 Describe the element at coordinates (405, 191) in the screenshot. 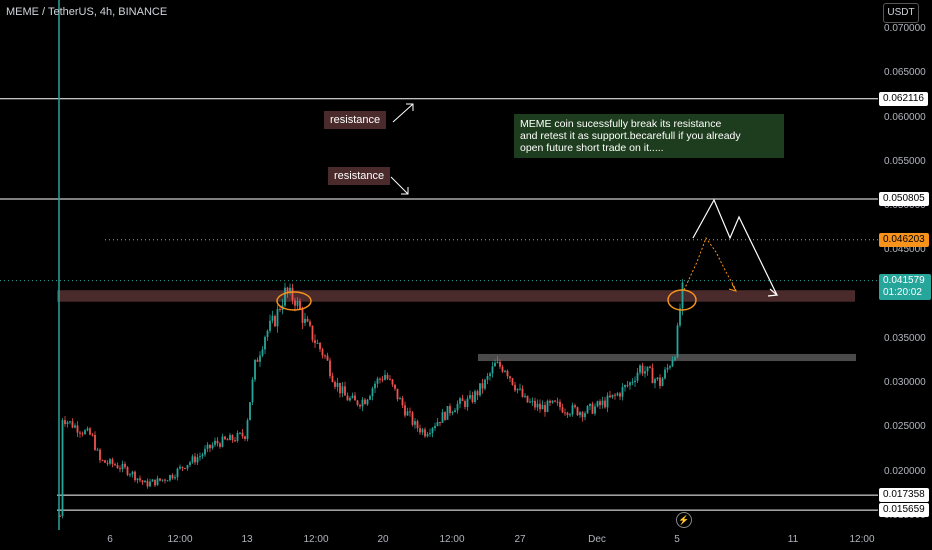

I see `arrow-head` at that location.